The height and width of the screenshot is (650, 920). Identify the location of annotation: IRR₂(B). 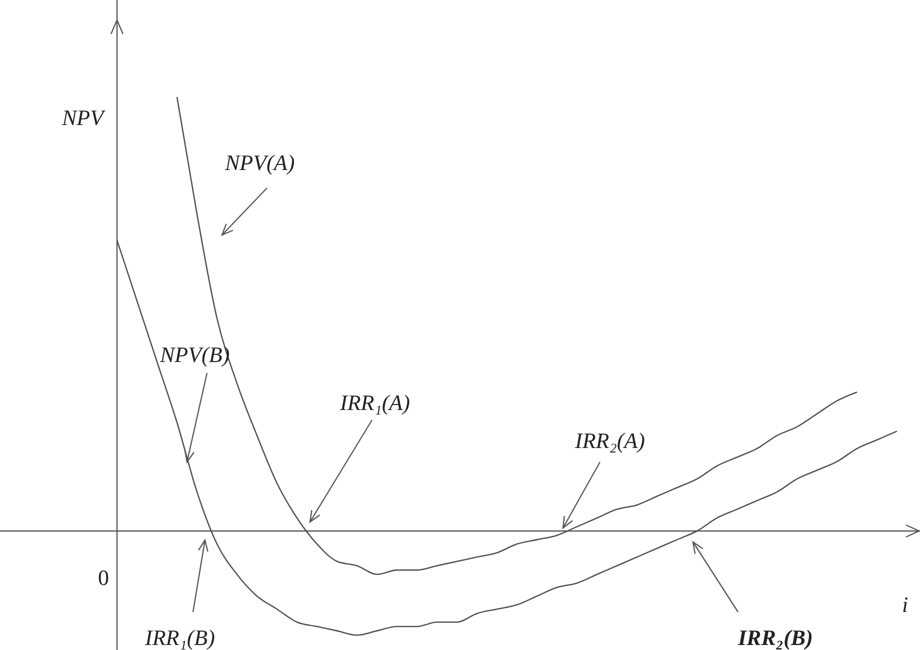
(775, 637).